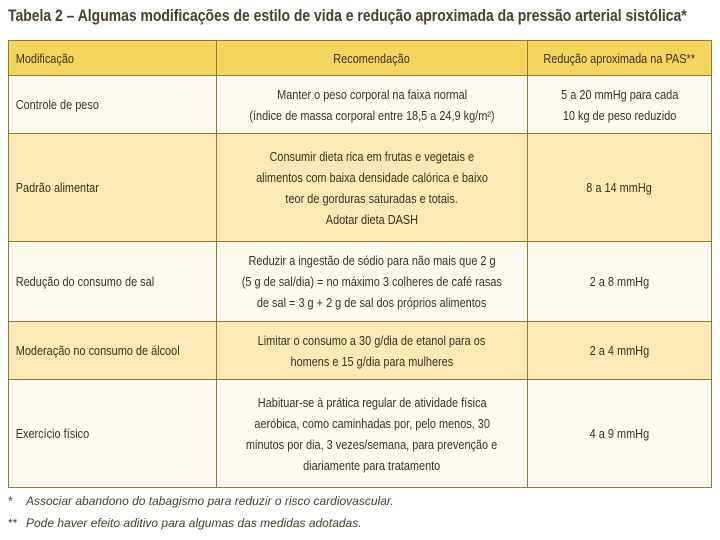 The height and width of the screenshot is (540, 720). I want to click on cell-text: 10 kg de peso reduzido, so click(619, 115).